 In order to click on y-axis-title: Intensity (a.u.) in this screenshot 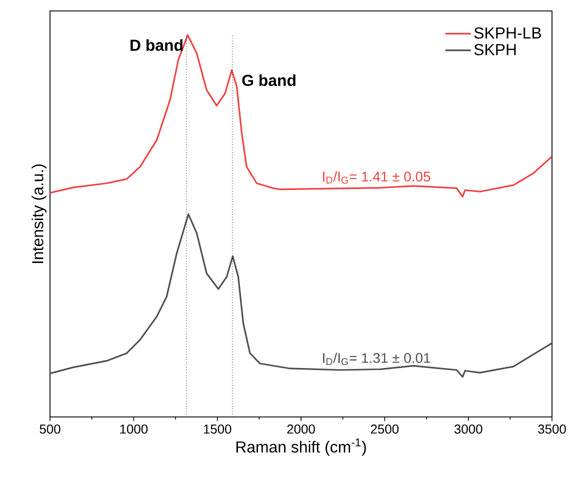, I will do `click(39, 214)`.